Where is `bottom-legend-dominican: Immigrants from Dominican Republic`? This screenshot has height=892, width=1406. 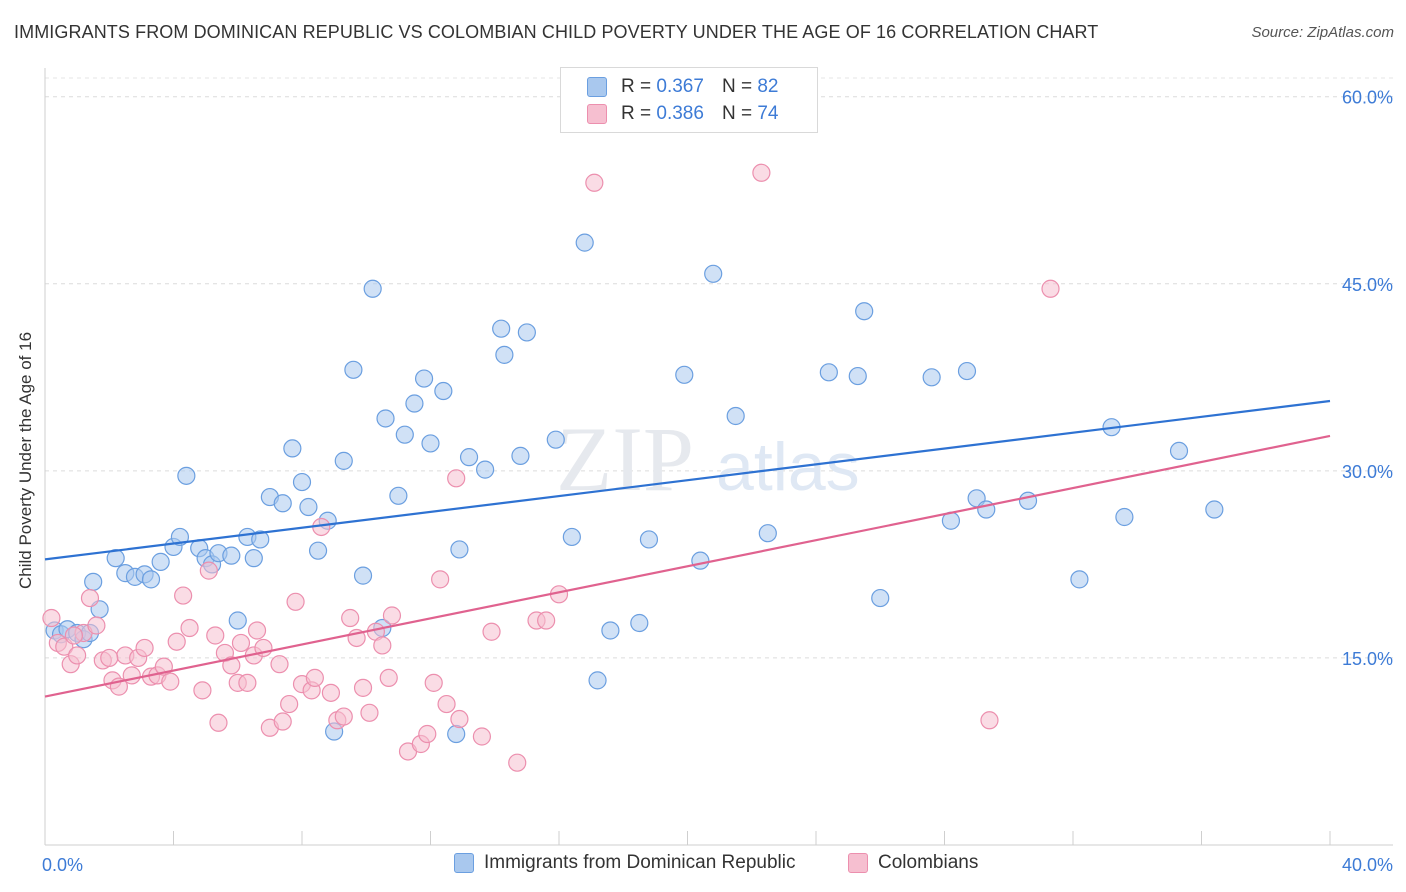 bottom-legend-dominican: Immigrants from Dominican Republic is located at coordinates (625, 863).